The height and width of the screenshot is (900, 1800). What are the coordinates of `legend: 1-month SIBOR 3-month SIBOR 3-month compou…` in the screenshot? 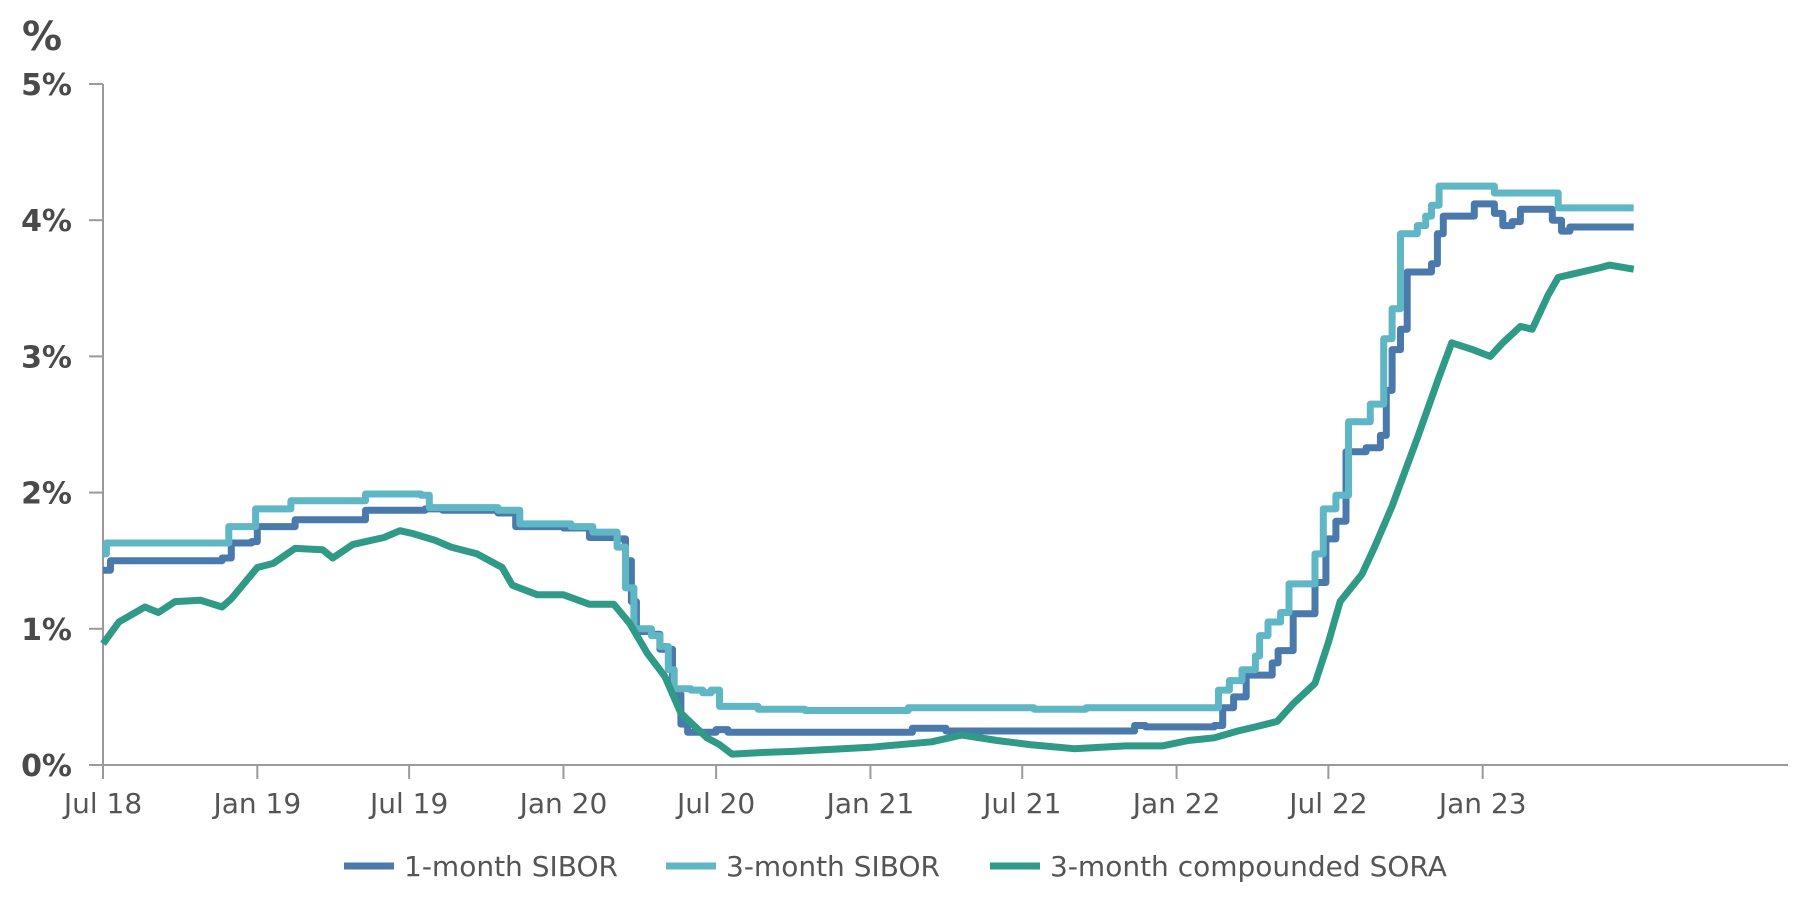 It's located at (895, 866).